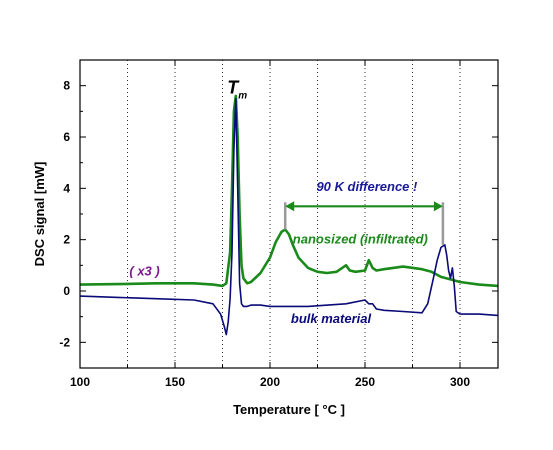  Describe the element at coordinates (365, 382) in the screenshot. I see `x-tick-label: 250` at that location.